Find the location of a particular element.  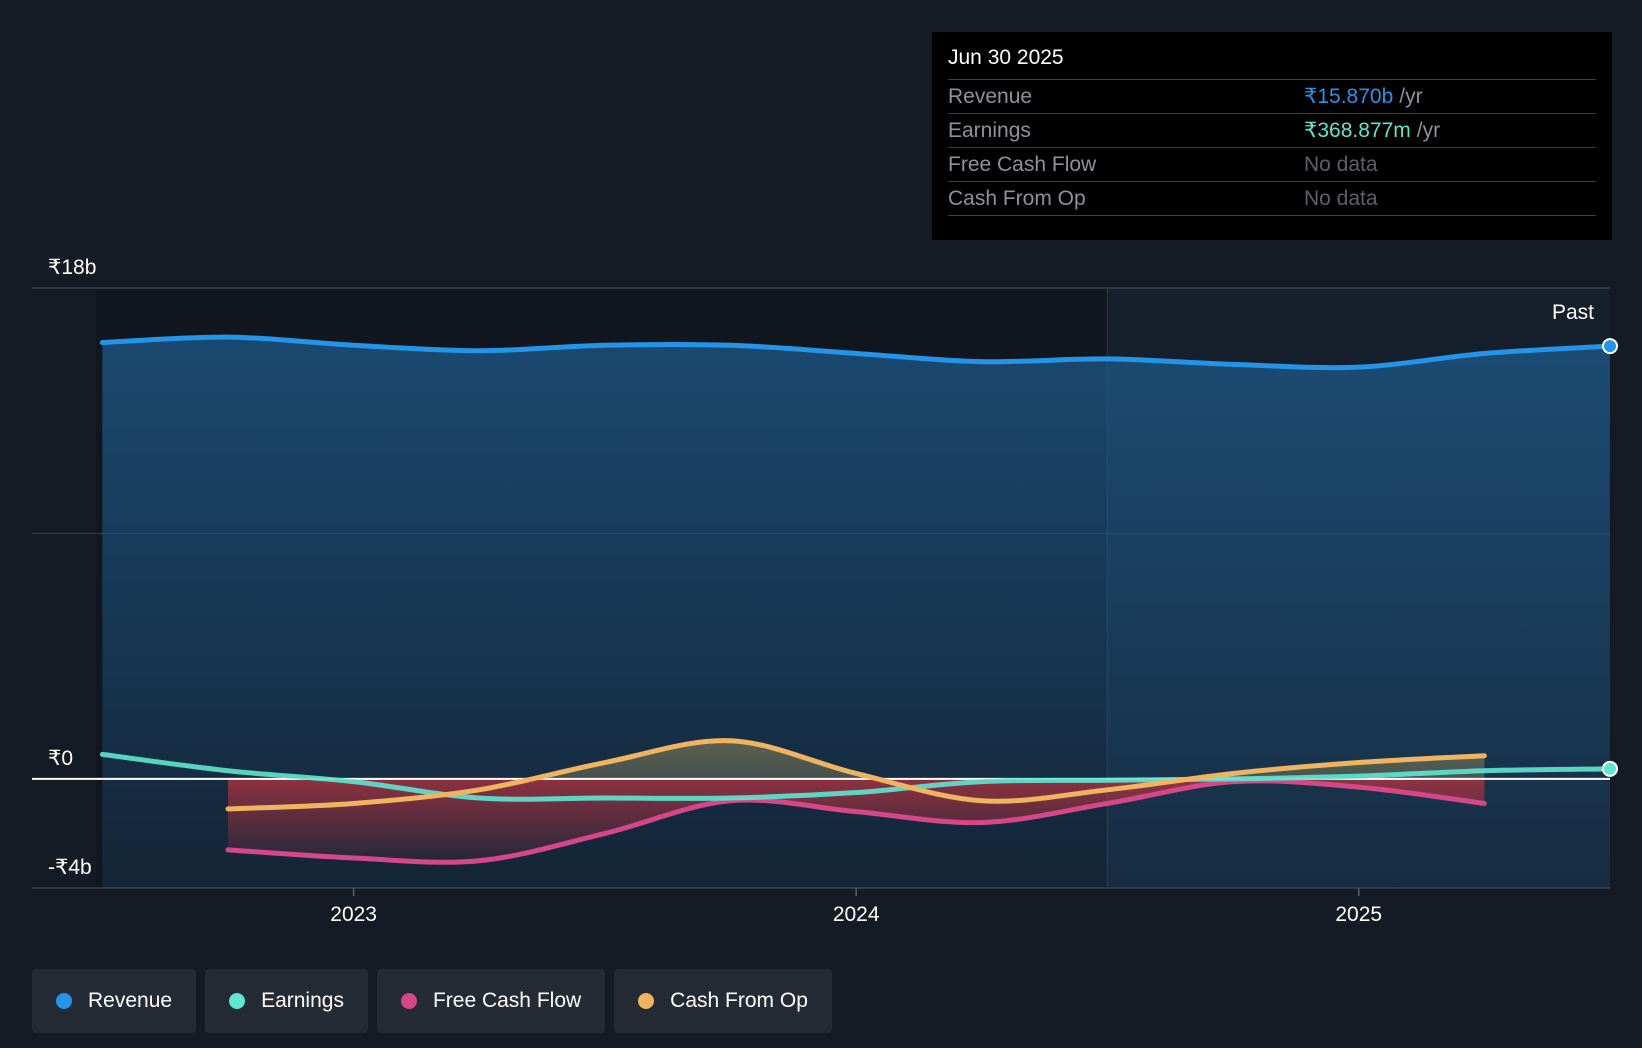

earnings-line is located at coordinates (856, 776).